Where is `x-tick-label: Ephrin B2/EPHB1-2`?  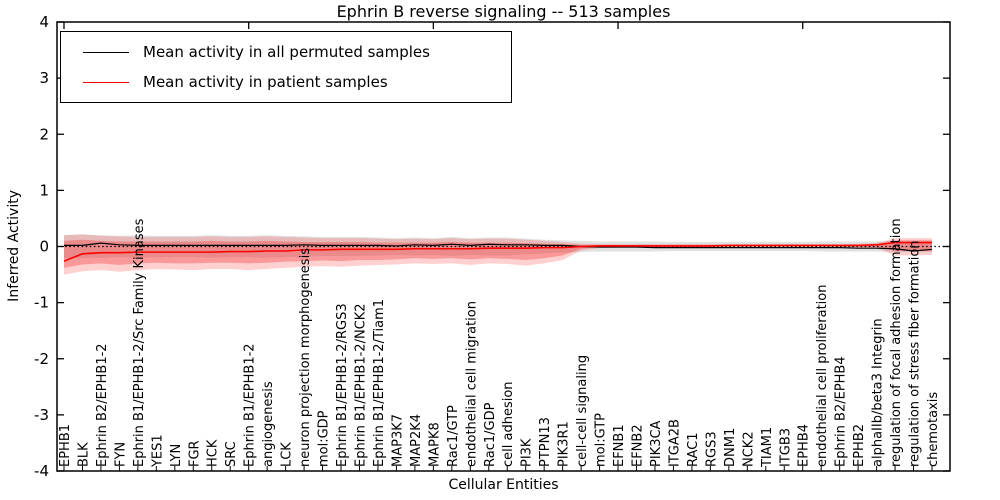
x-tick-label: Ephrin B2/EPHB1-2 is located at coordinates (102, 405).